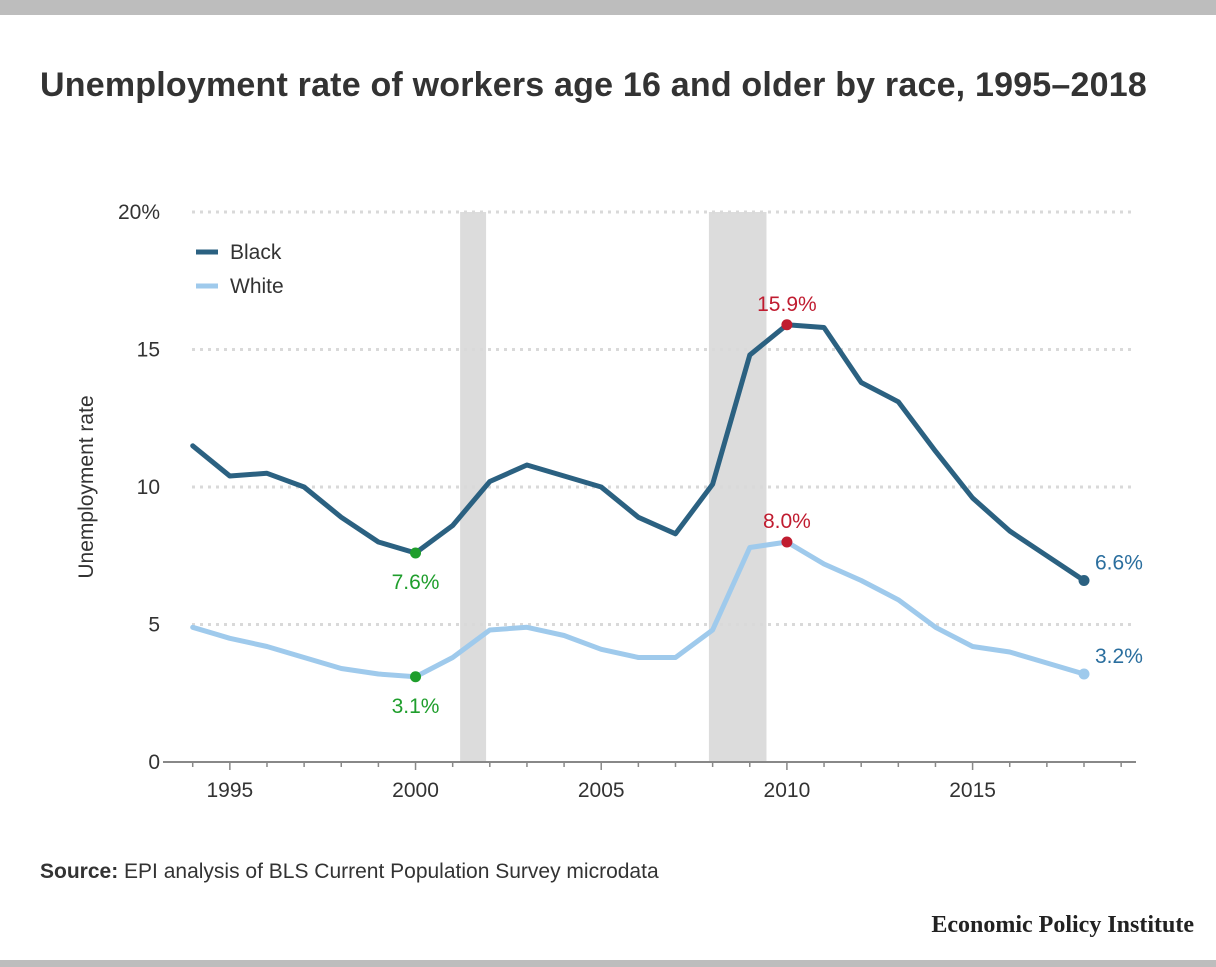 Image resolution: width=1216 pixels, height=967 pixels. What do you see at coordinates (240, 269) in the screenshot?
I see `legend: Black White` at bounding box center [240, 269].